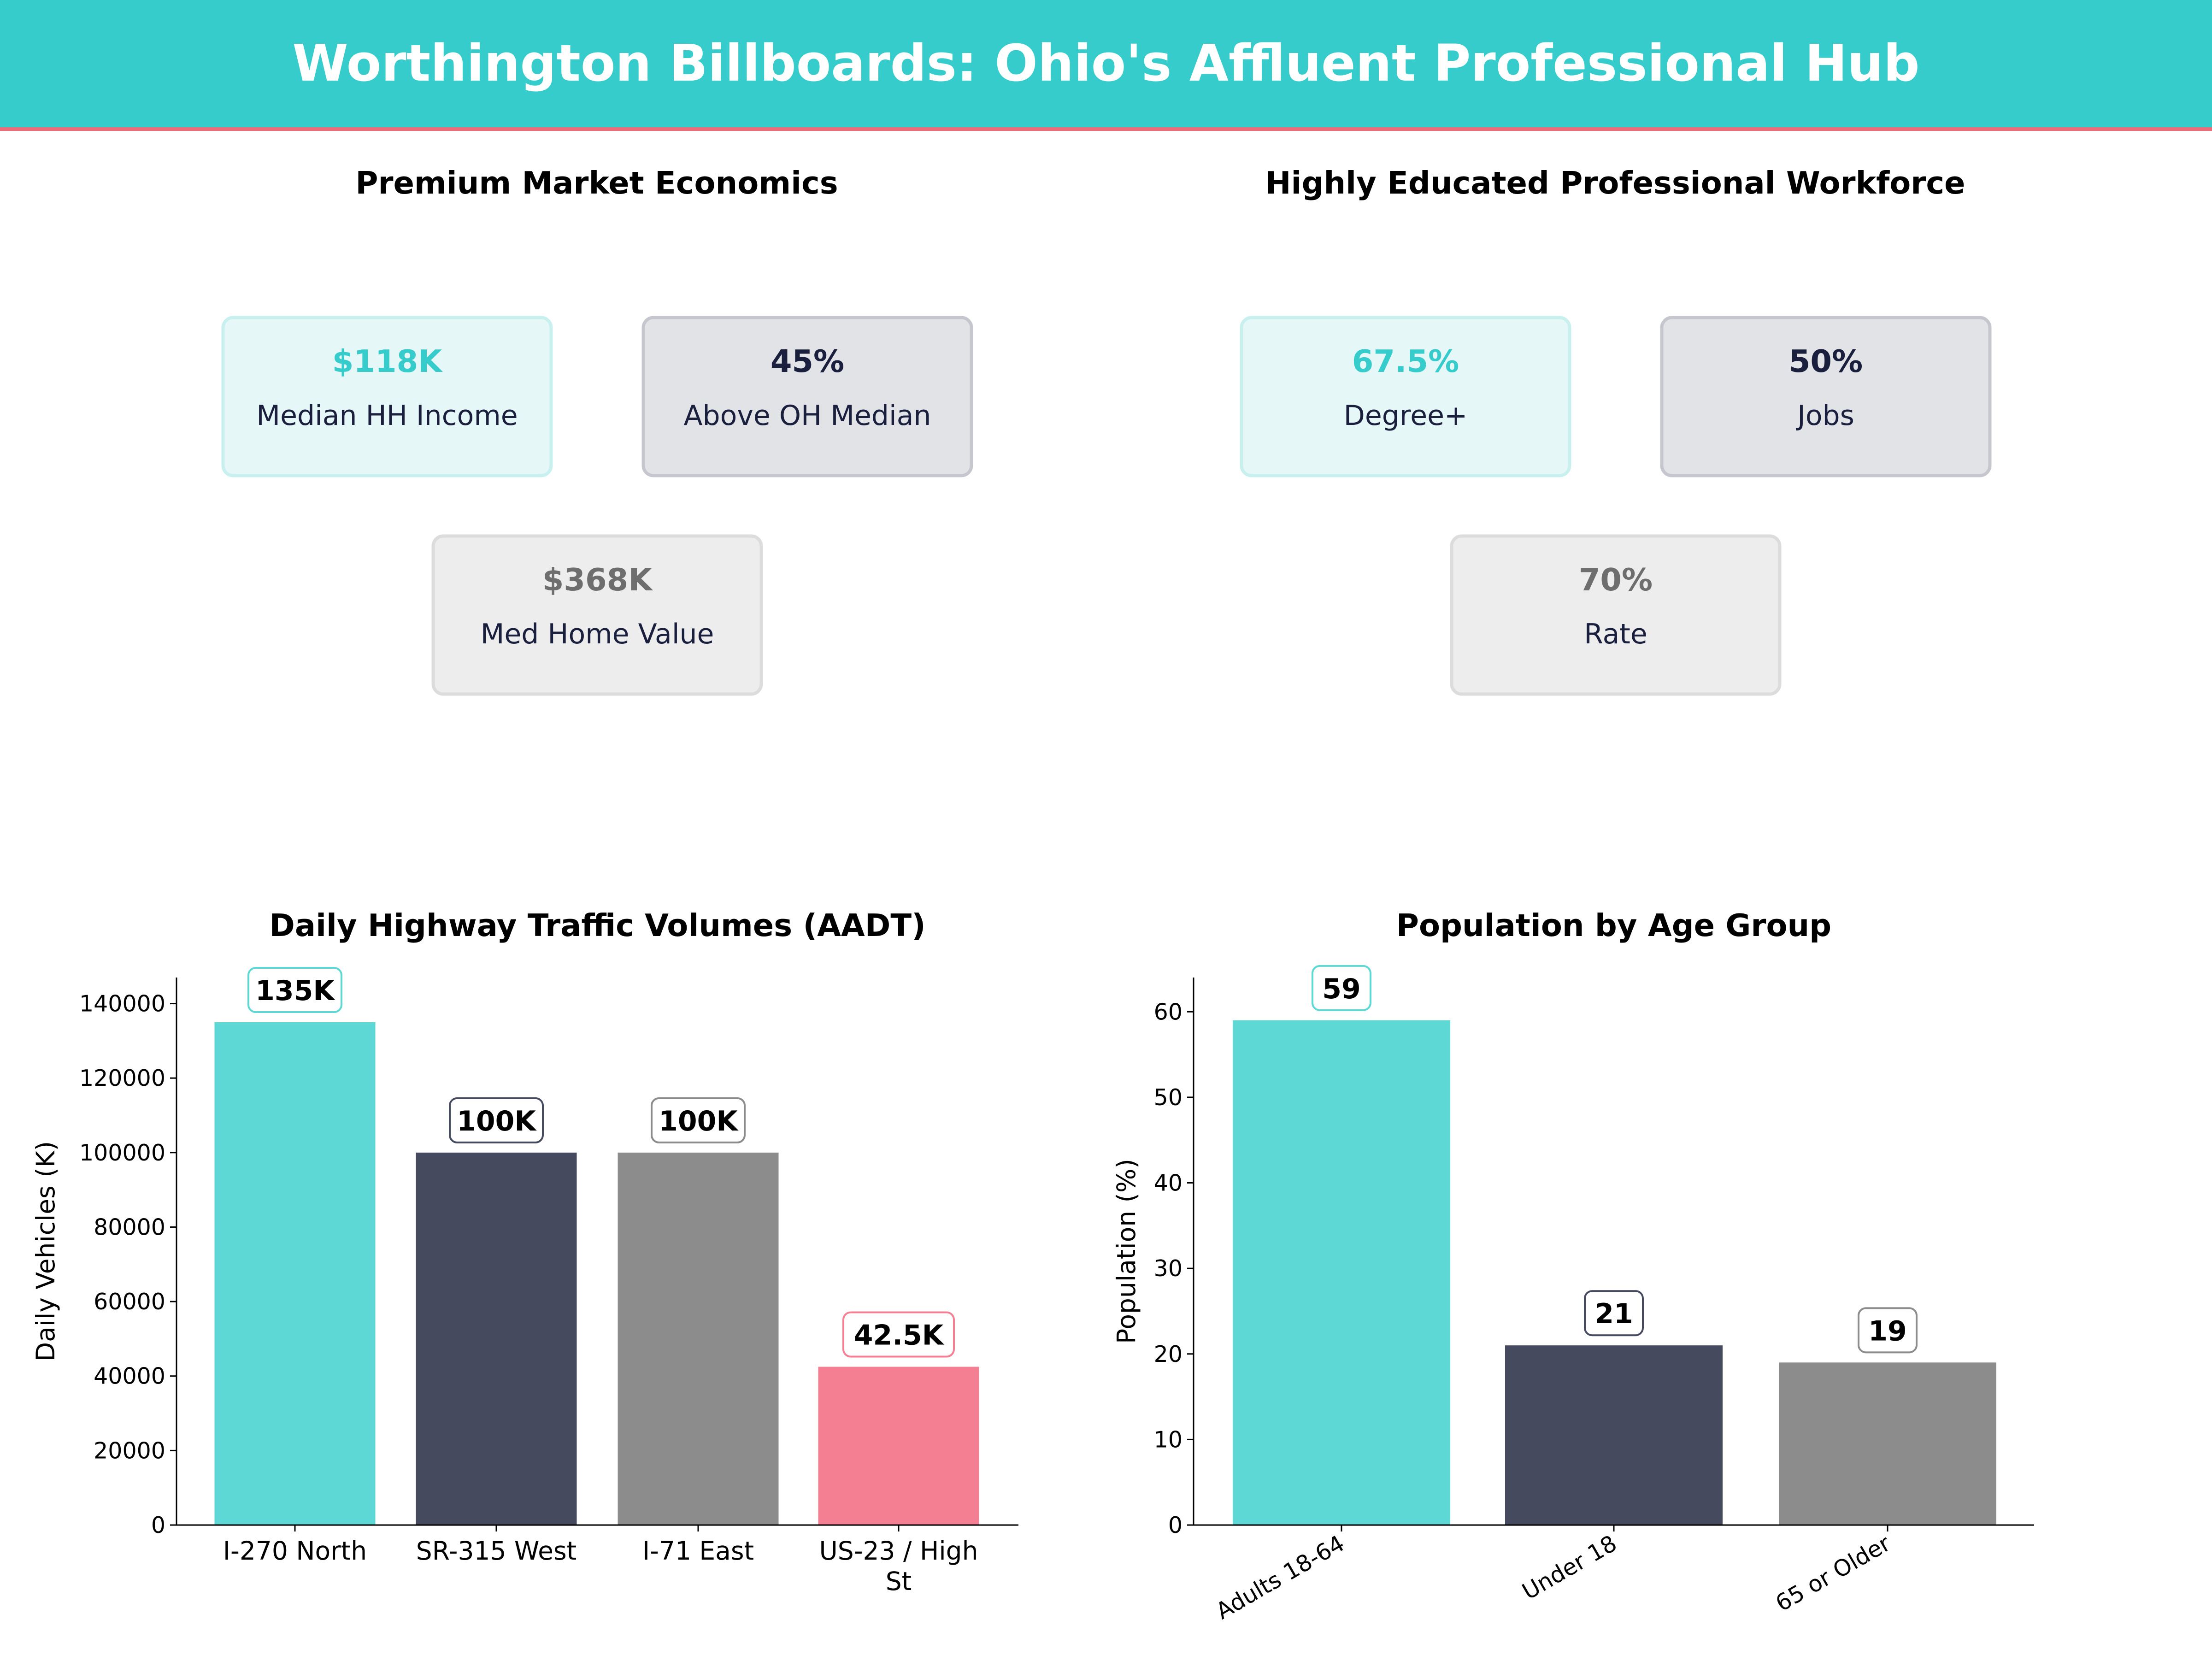 This screenshot has height=1661, width=2212. Describe the element at coordinates (1126, 1252) in the screenshot. I see `y-axis-label: Population (%)` at that location.